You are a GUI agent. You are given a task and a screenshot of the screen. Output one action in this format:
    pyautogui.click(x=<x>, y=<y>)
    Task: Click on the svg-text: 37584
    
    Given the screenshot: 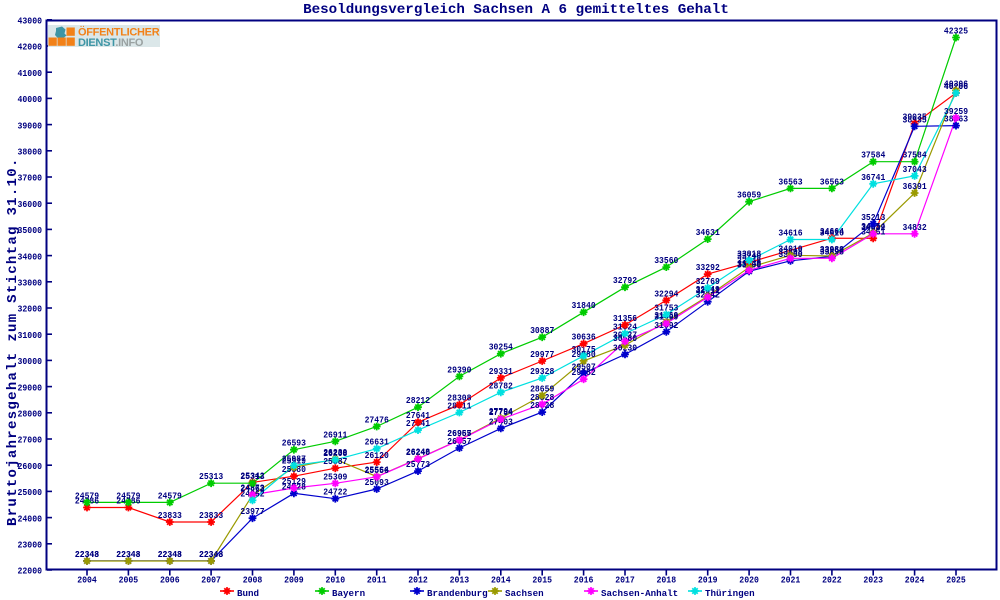 What is the action you would take?
    pyautogui.click(x=873, y=155)
    